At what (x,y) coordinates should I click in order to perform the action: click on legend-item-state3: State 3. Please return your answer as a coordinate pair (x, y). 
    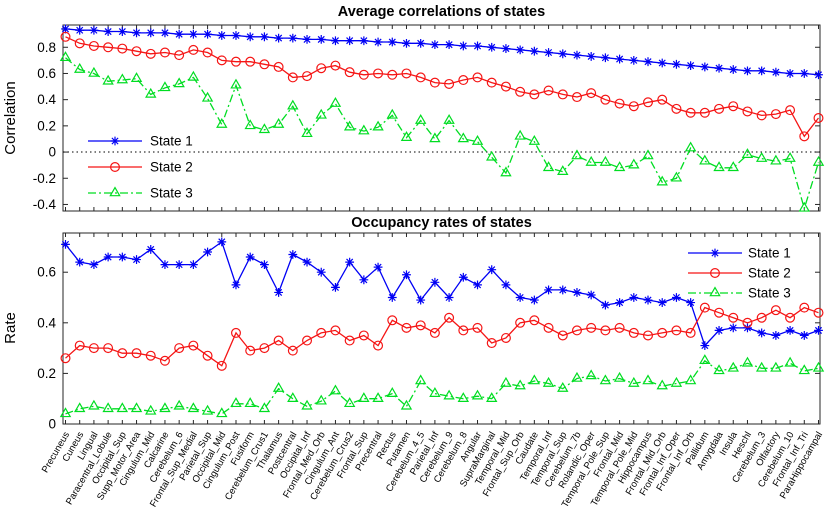
    Looking at the image, I should click on (739, 293).